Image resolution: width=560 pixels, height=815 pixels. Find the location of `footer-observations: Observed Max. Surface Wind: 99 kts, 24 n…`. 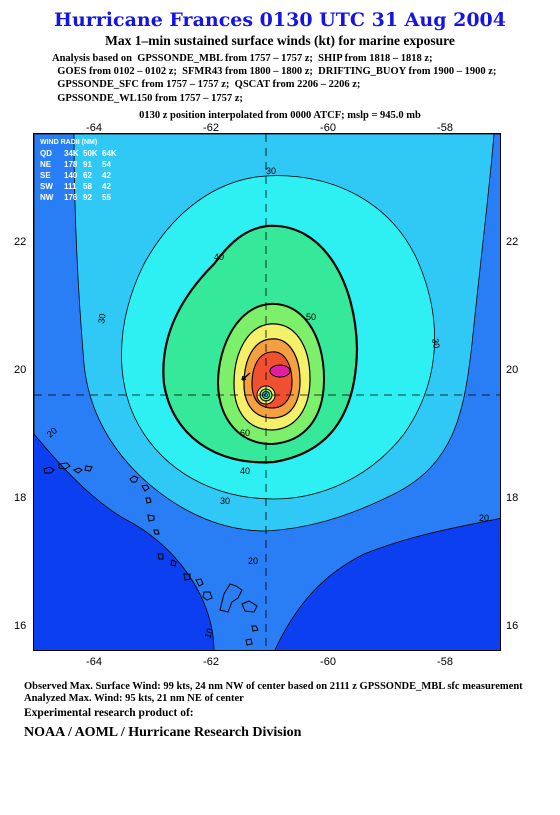

footer-observations: Observed Max. Surface Wind: 99 kts, 24 n… is located at coordinates (273, 693).